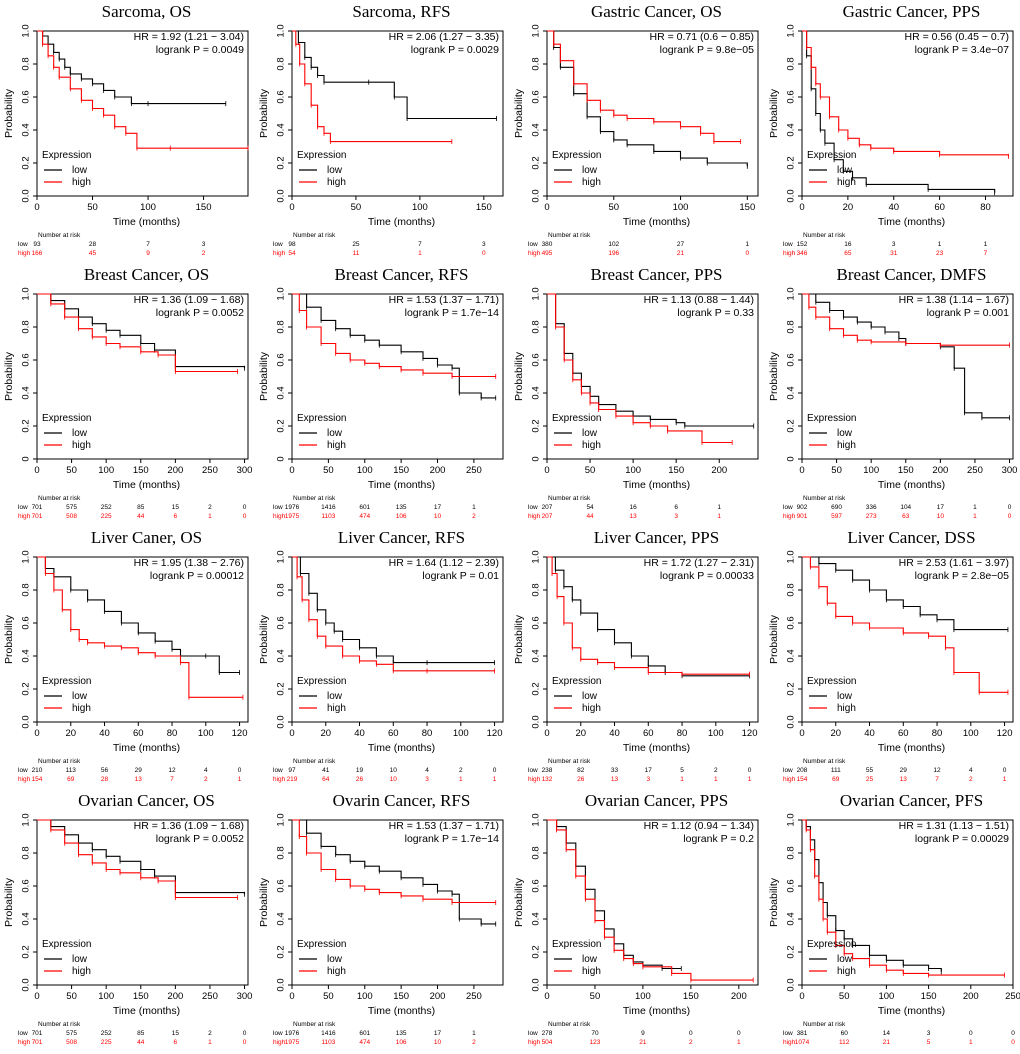 This screenshot has width=1020, height=1054. Describe the element at coordinates (569, 235) in the screenshot. I see `risk-table-title: Number at risk` at that location.